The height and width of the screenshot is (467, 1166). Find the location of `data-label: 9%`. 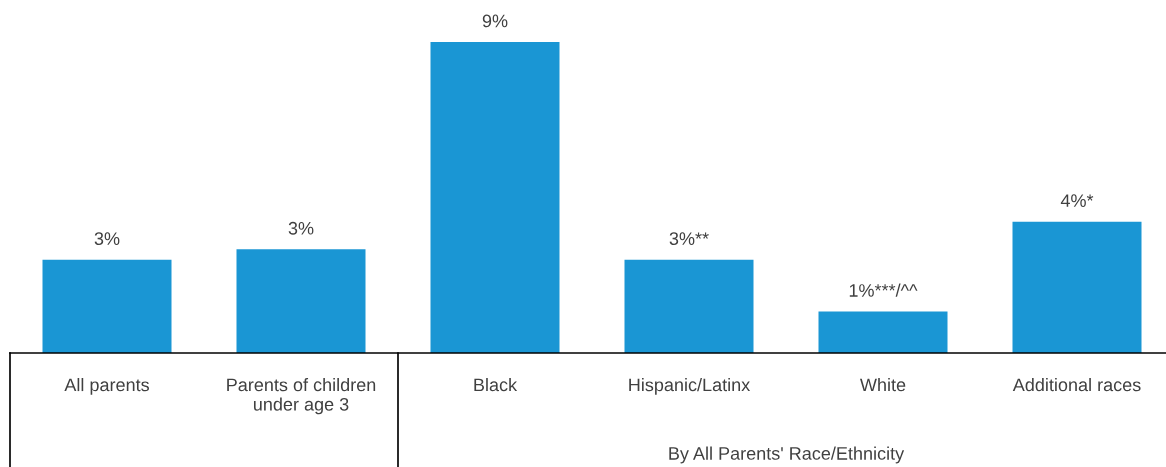

data-label: 9% is located at coordinates (495, 21).